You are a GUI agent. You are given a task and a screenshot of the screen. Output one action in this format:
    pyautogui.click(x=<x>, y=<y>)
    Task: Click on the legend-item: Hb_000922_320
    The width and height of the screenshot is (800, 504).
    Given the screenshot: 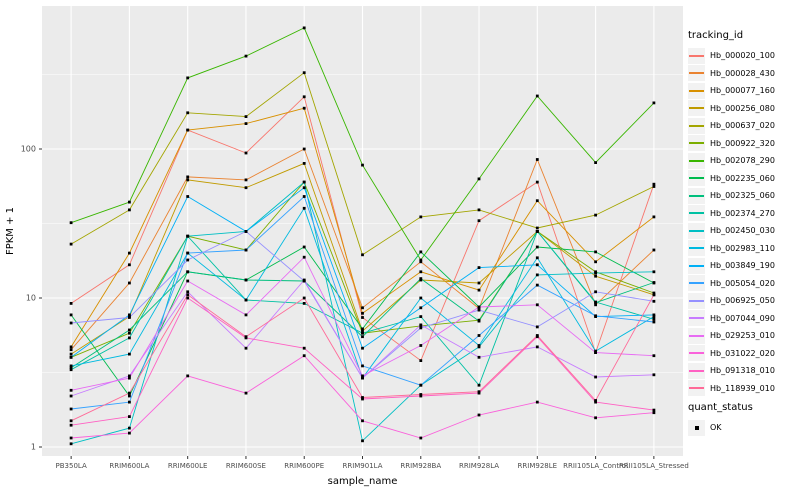 What is the action you would take?
    pyautogui.click(x=743, y=144)
    